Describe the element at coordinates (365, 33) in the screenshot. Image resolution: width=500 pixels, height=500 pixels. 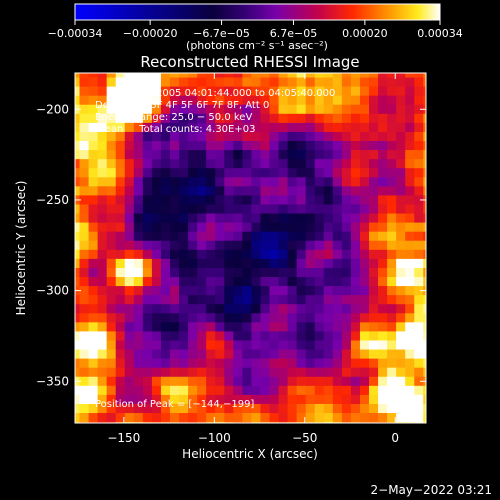
I see `colorbar-tick-label: 0.00020` at that location.